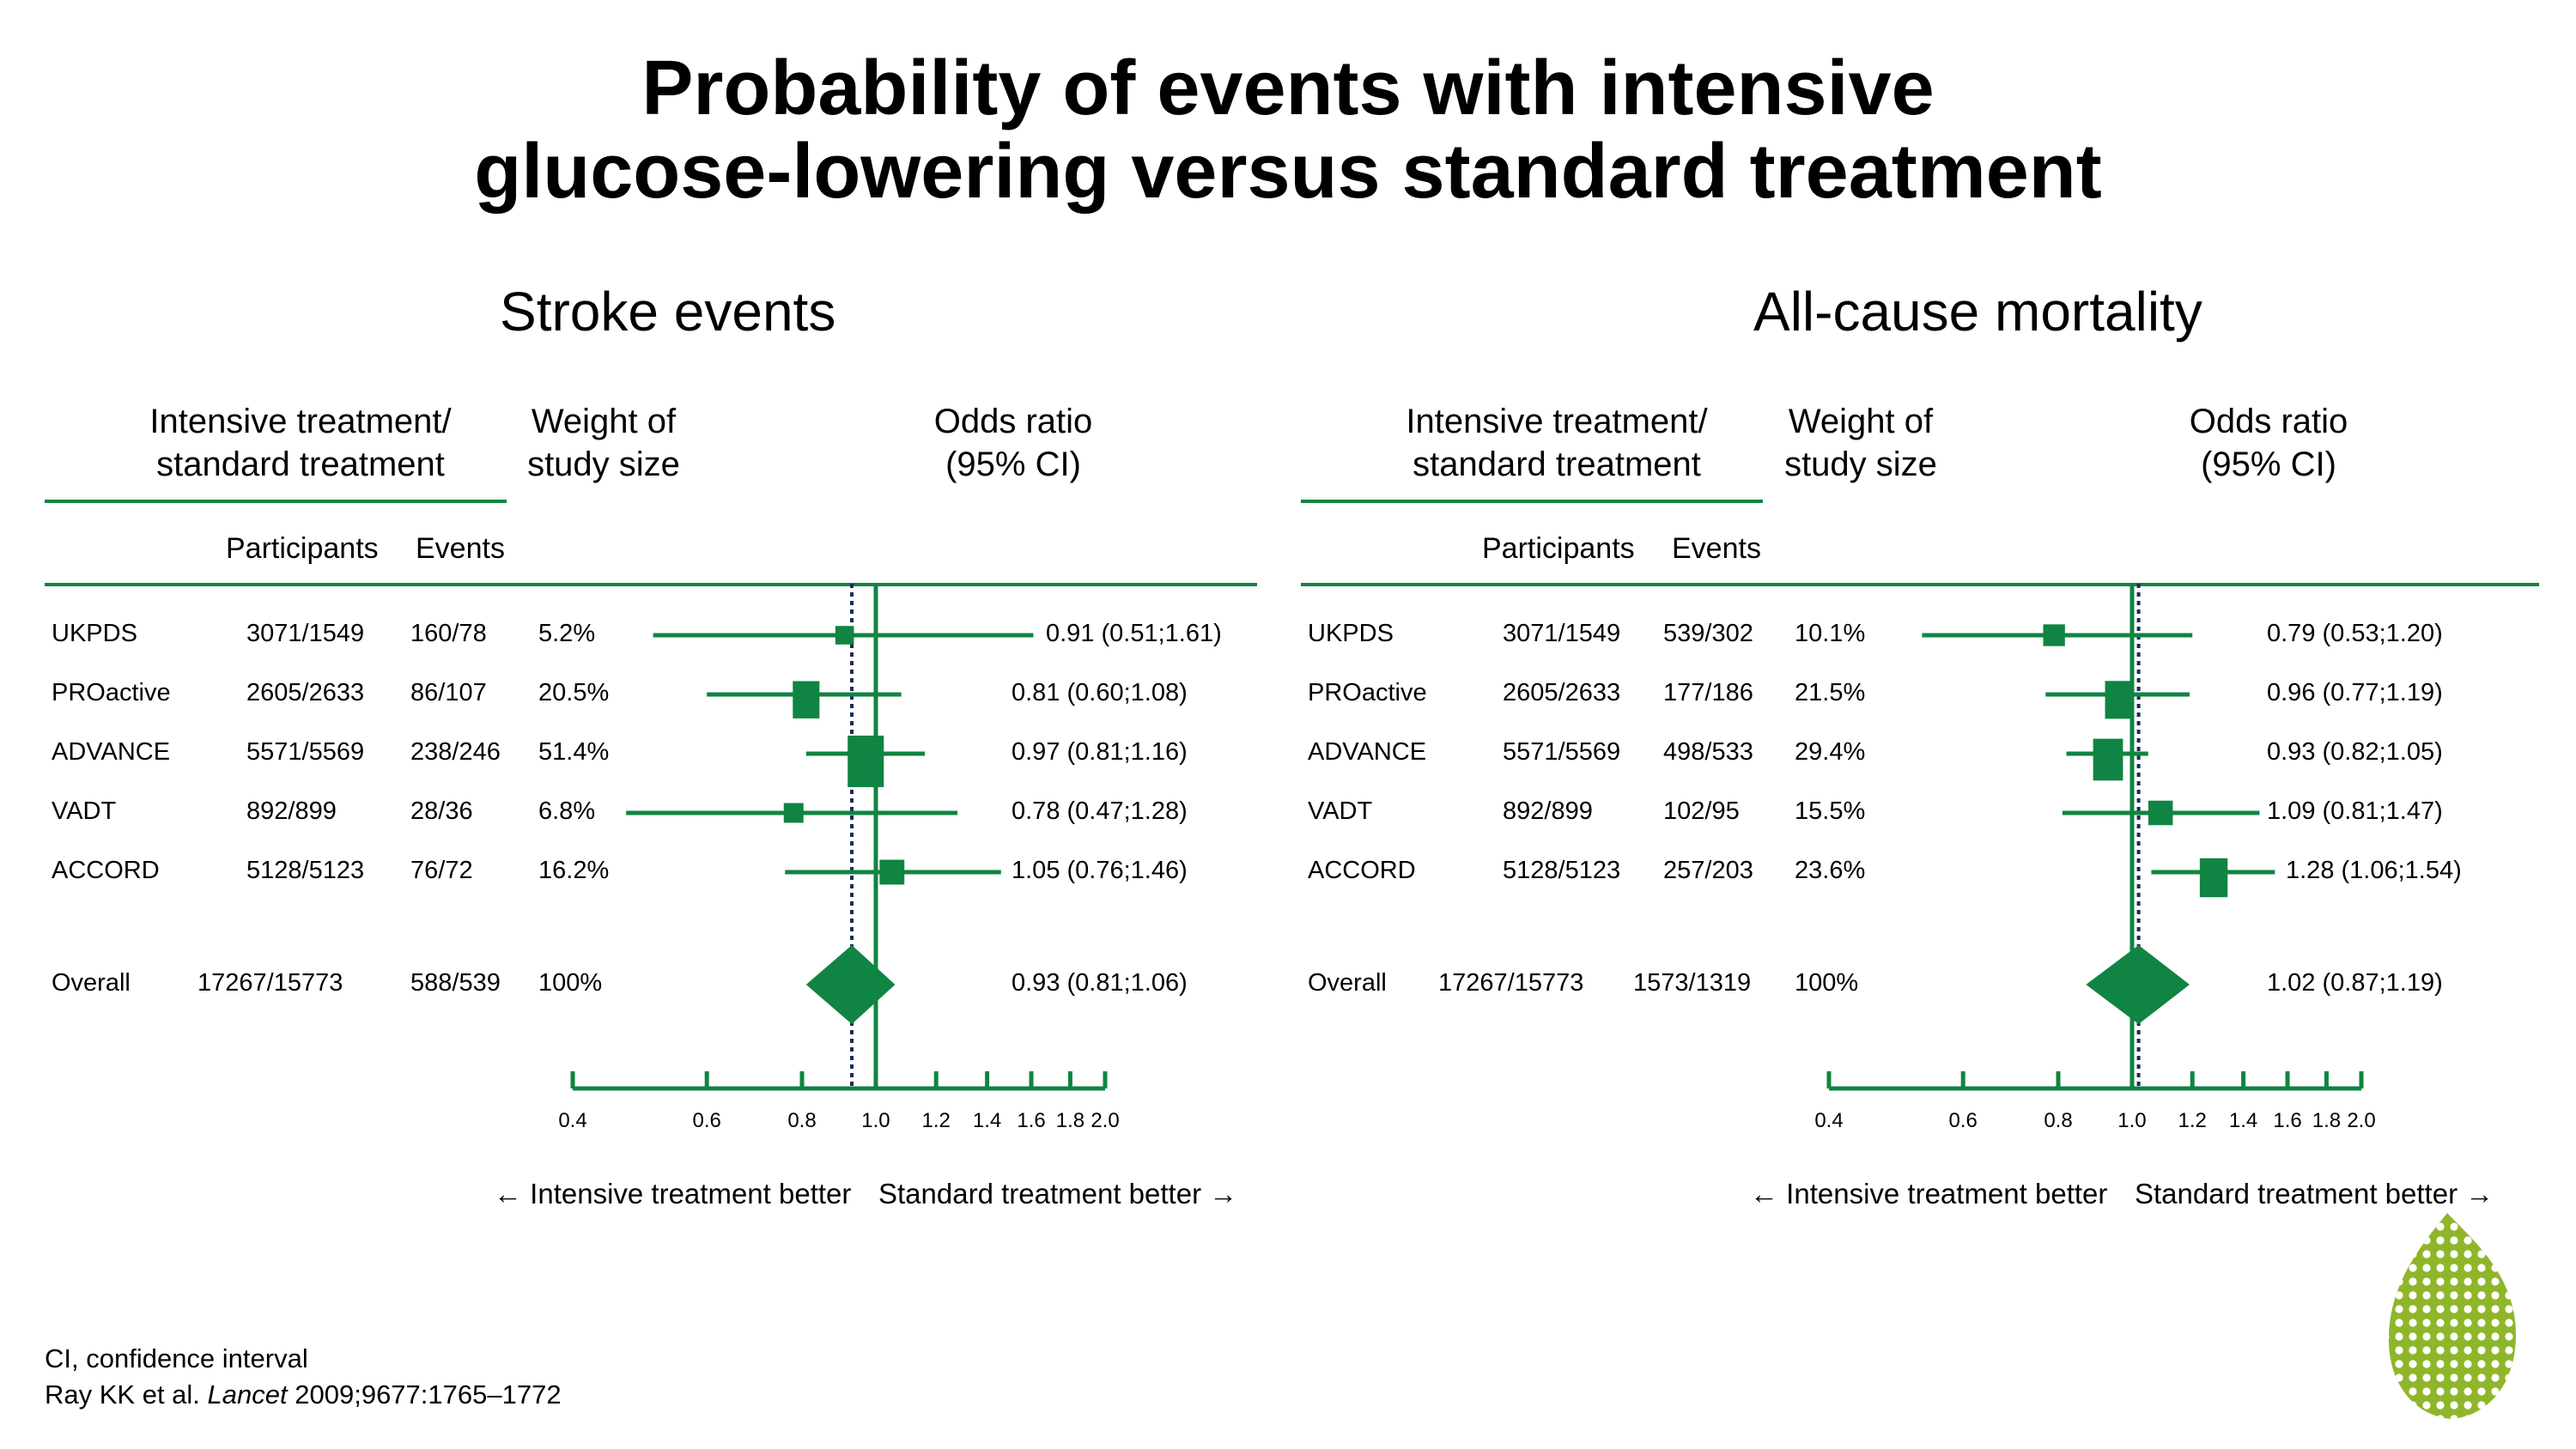 The height and width of the screenshot is (1449, 2576). I want to click on ci-cell: 1.05 (0.76;1.46), so click(1100, 870).